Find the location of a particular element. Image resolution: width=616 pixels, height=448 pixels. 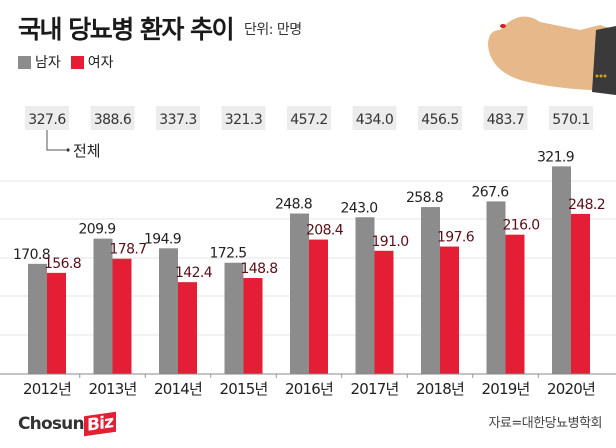

source-note: 자료=대한당뇨병학회 is located at coordinates (545, 423).